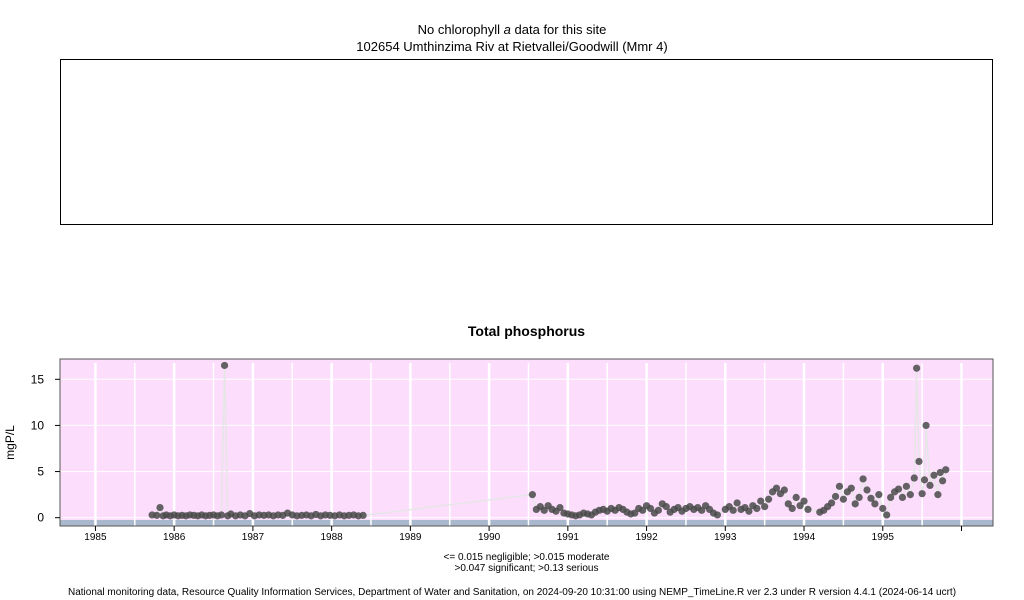  I want to click on x-tick-label: 1986, so click(174, 537).